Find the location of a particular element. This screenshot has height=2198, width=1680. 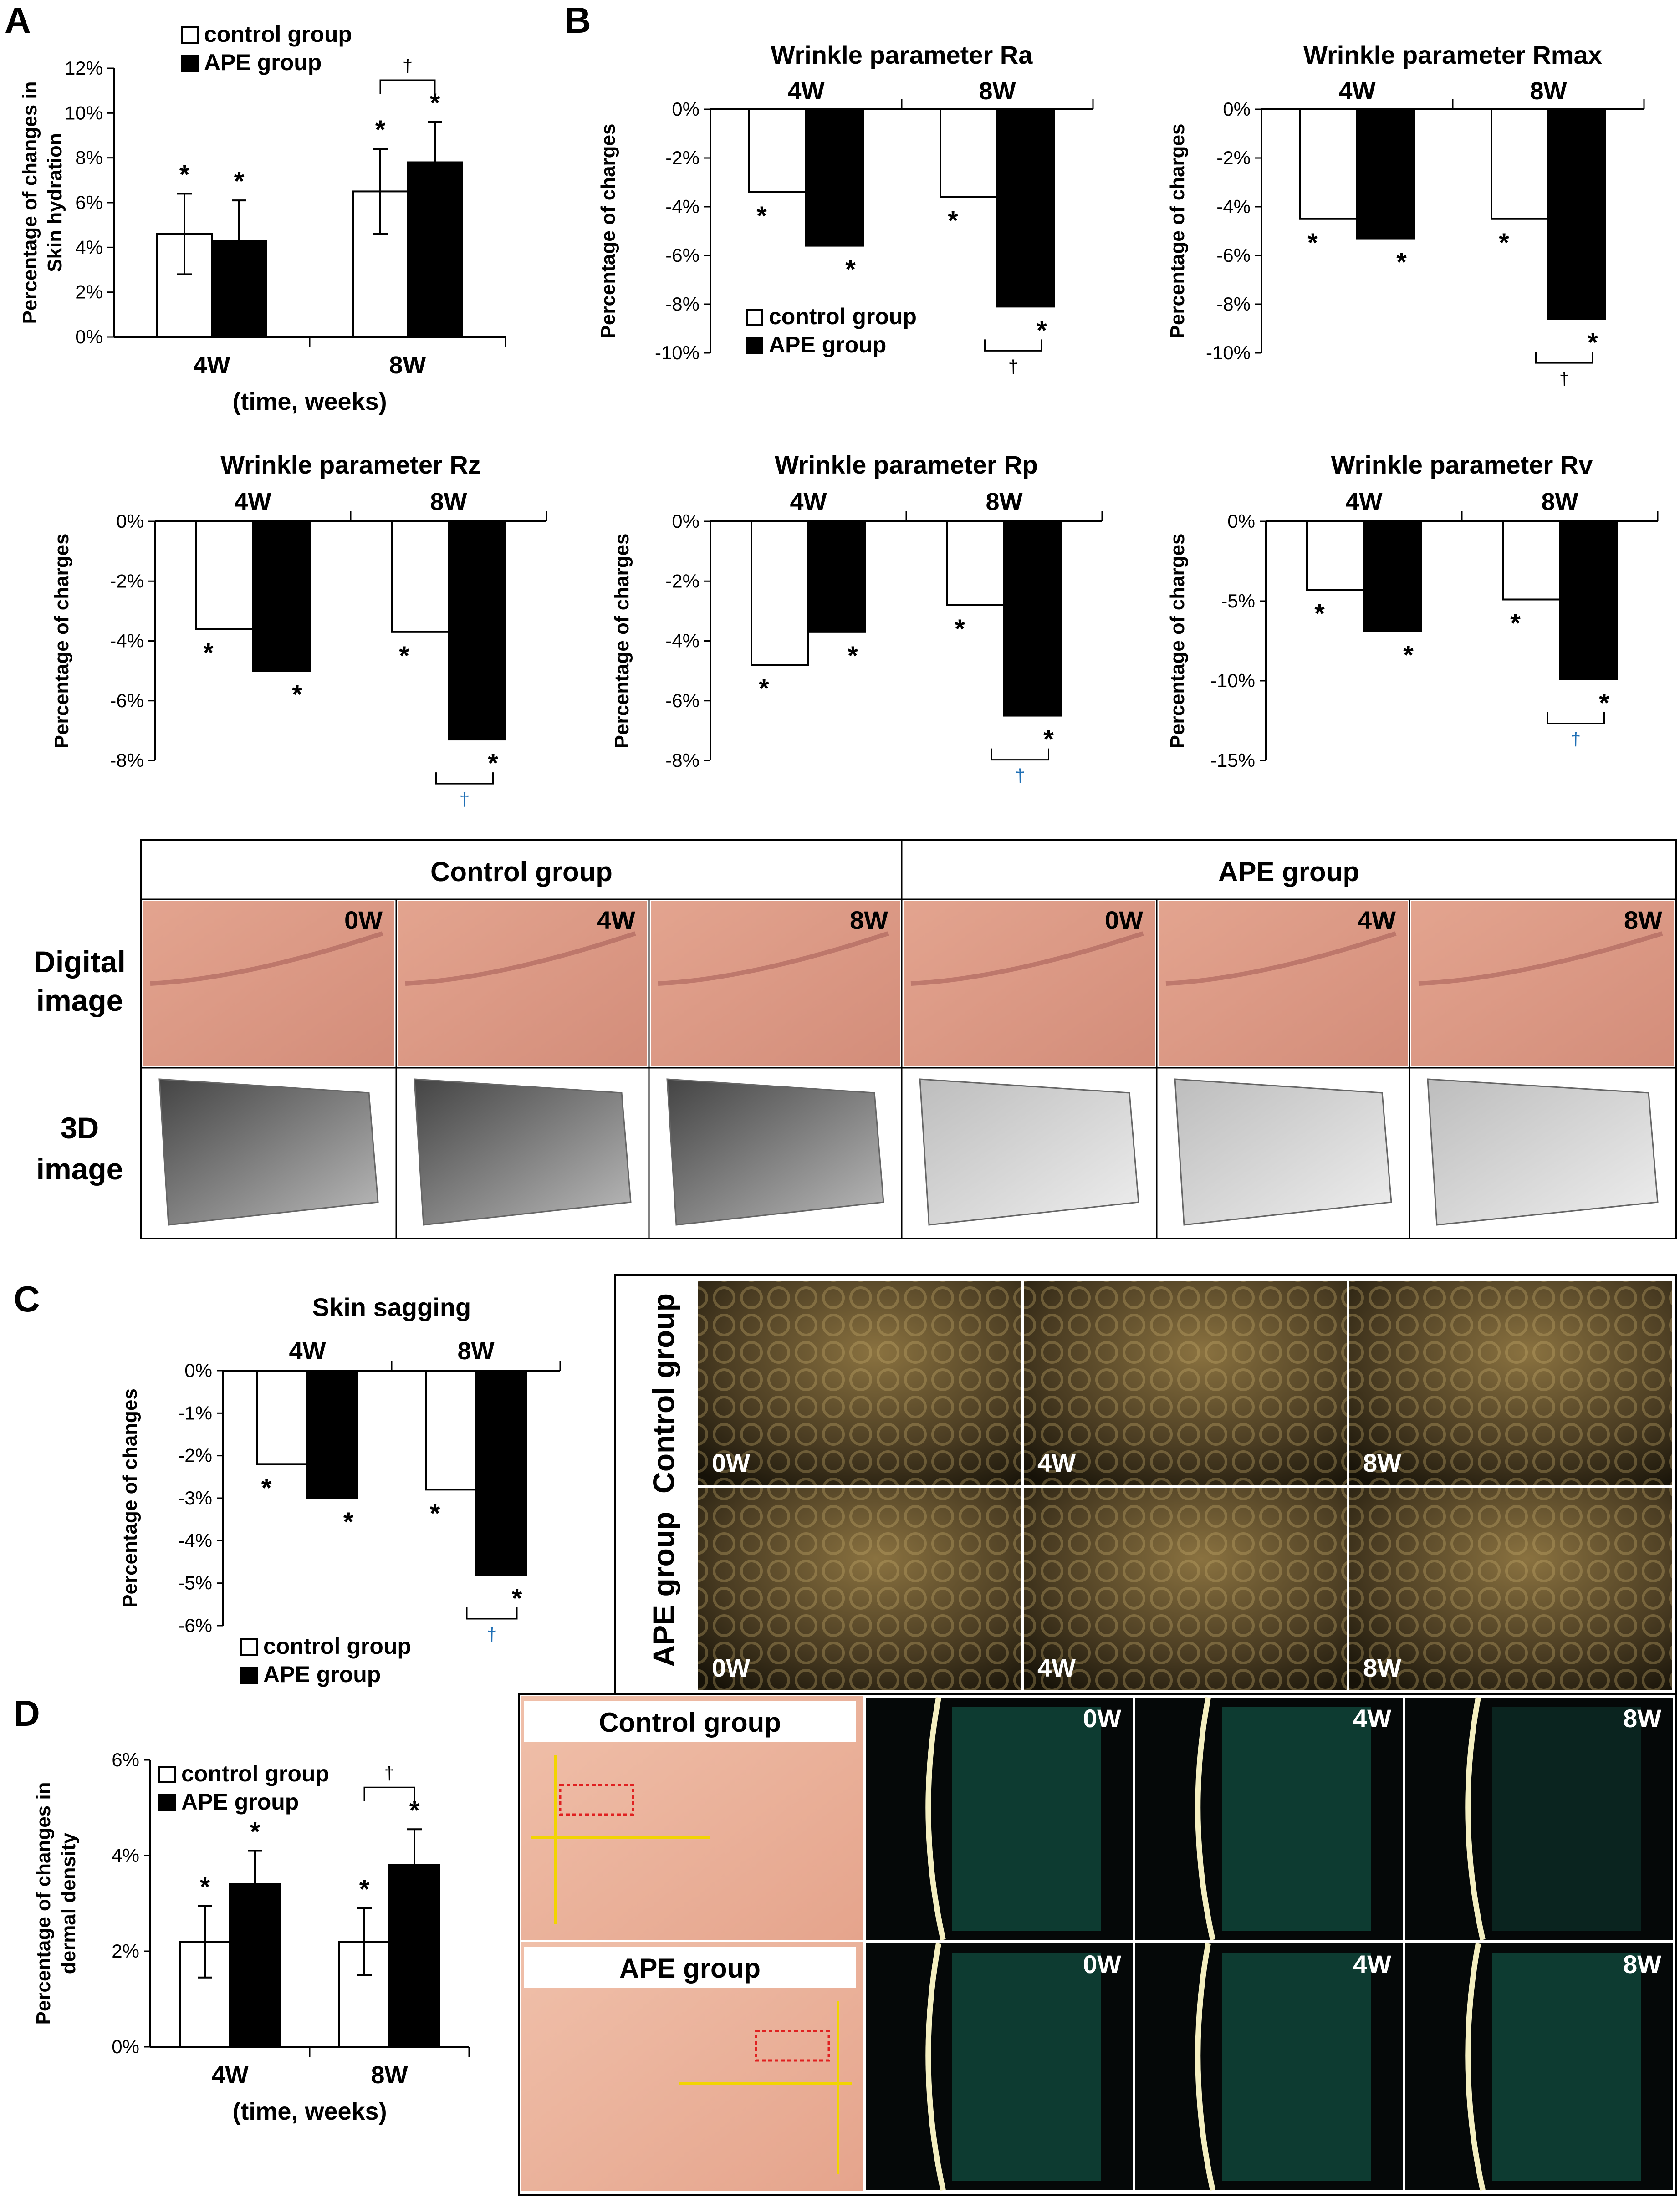

y-tick-label: 6% is located at coordinates (125, 1759).